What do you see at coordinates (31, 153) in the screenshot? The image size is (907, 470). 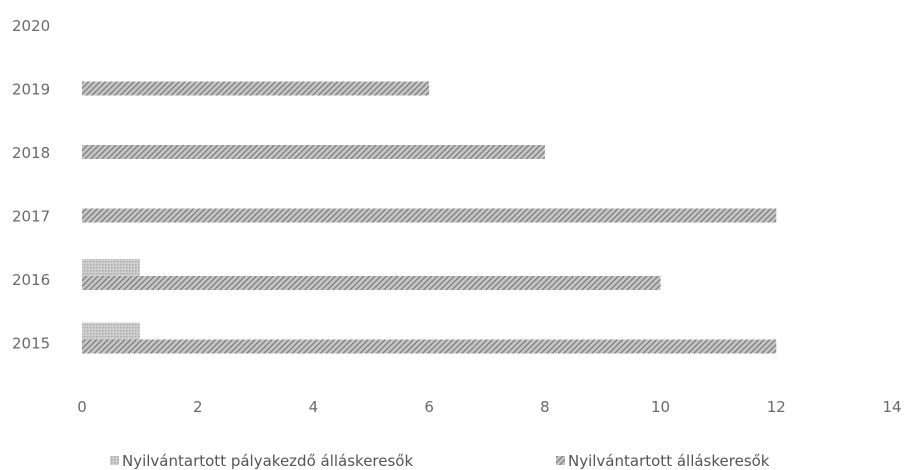 I see `y-tick-label-2018: 2018` at bounding box center [31, 153].